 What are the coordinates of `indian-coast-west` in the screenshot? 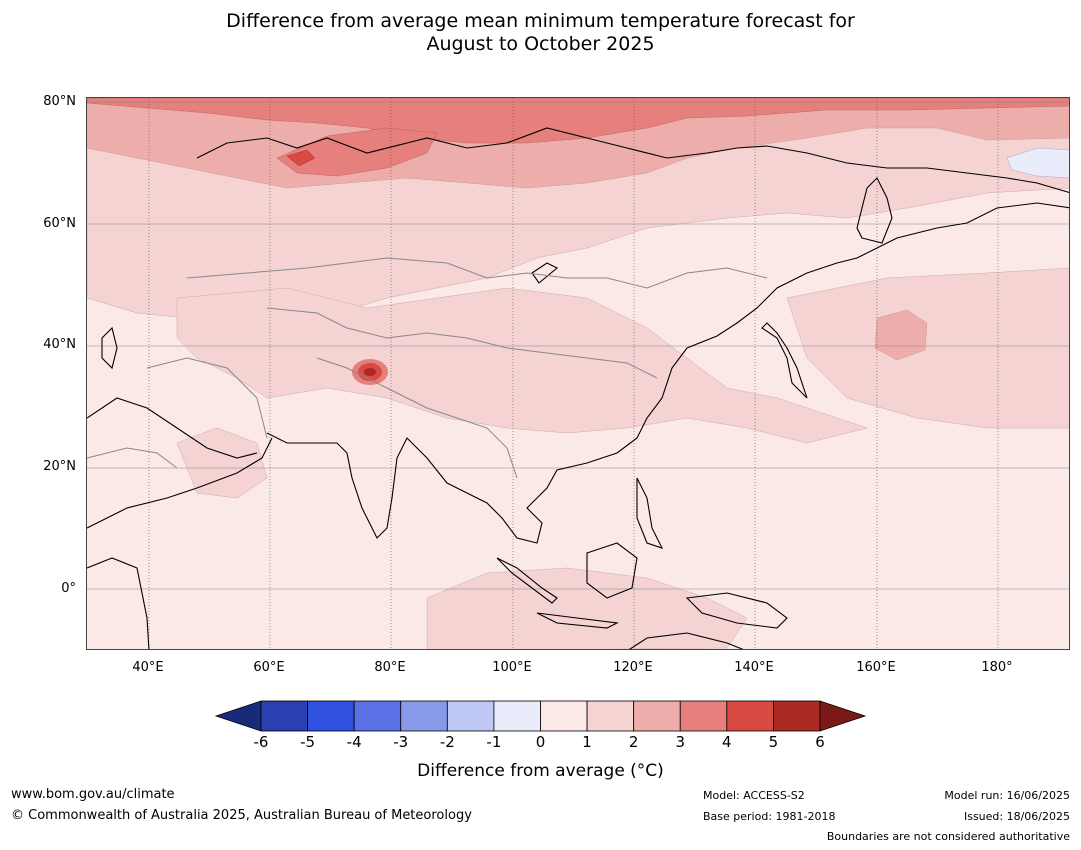 It's located at (180, 483).